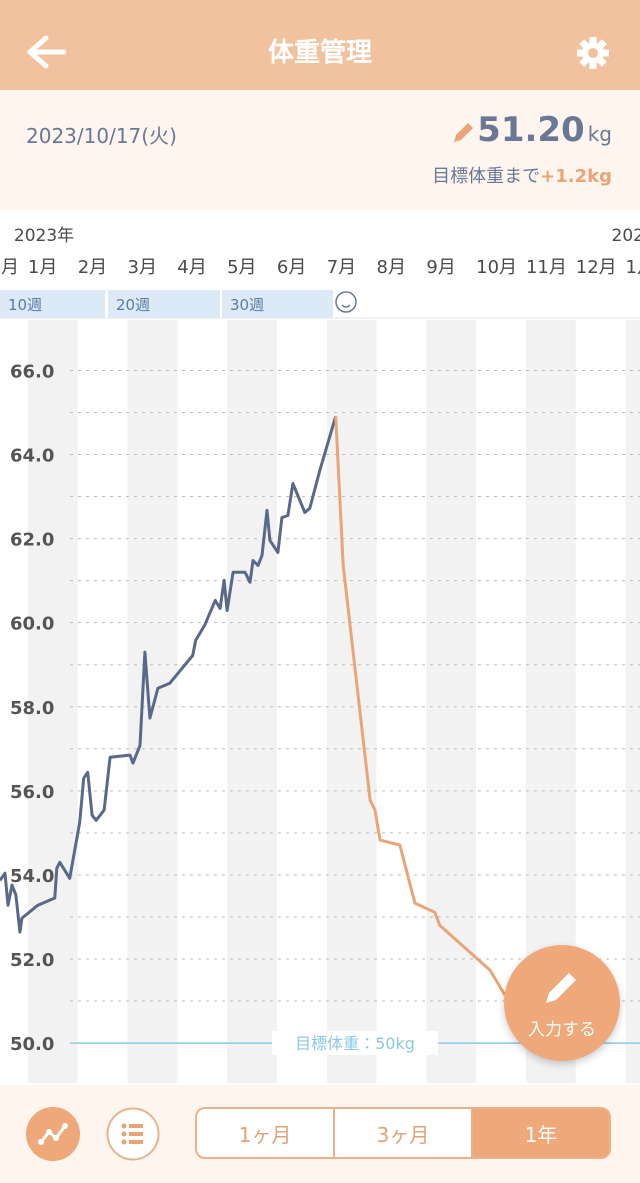 Image resolution: width=640 pixels, height=1183 pixels. Describe the element at coordinates (241, 267) in the screenshot. I see `x-tick-label: 5月` at that location.